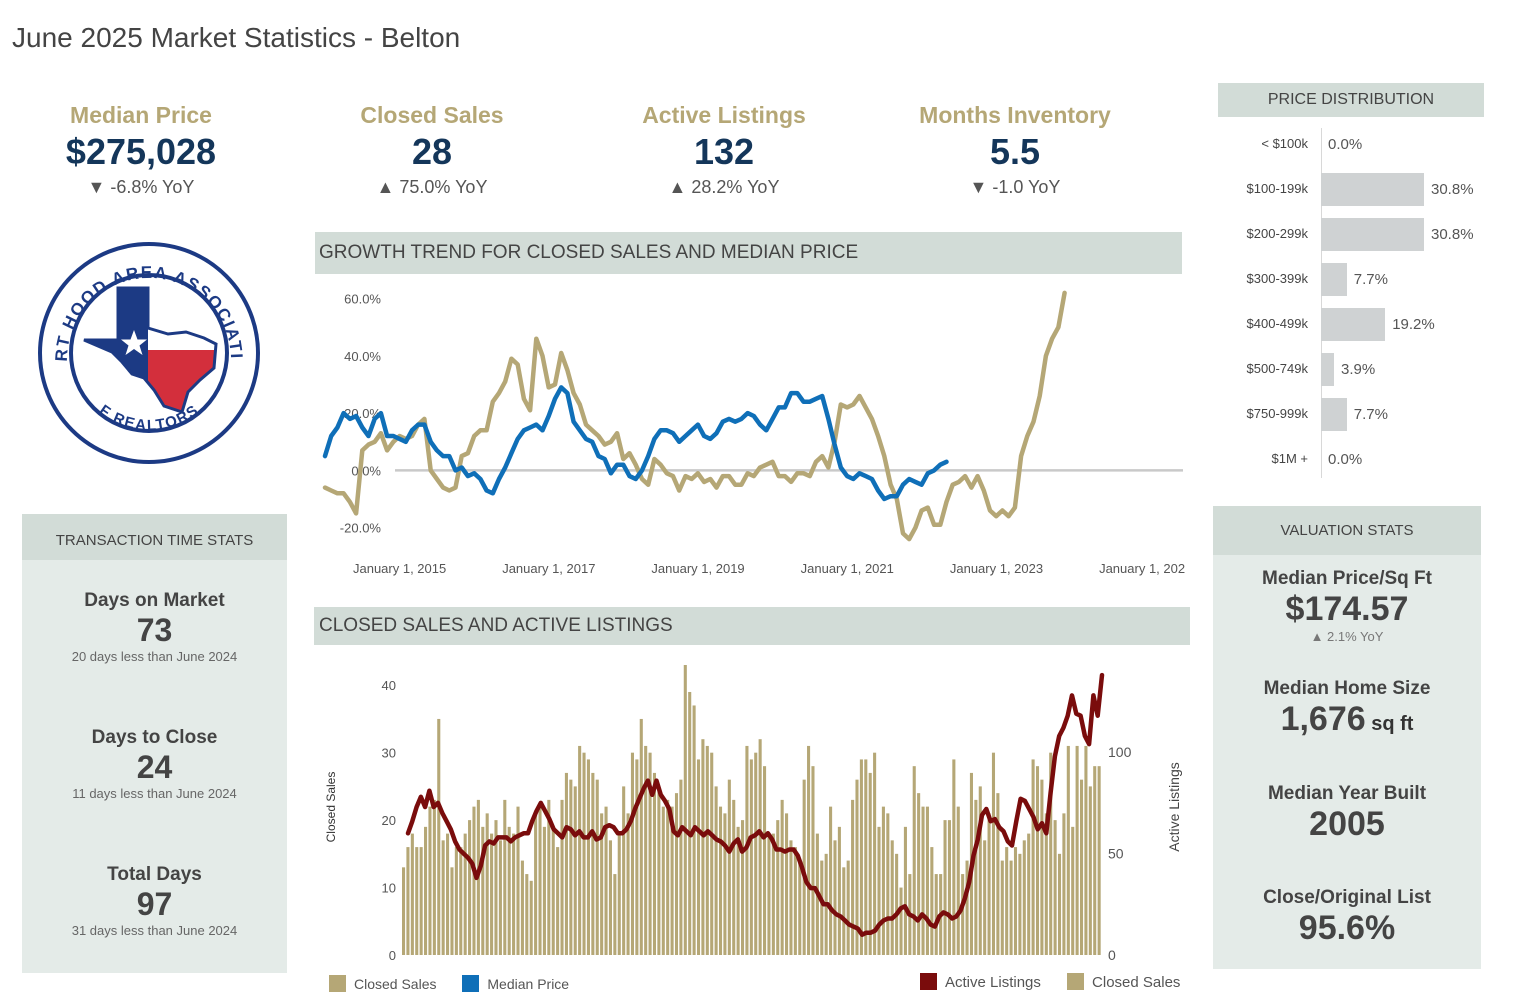 This screenshot has width=1522, height=1000. Describe the element at coordinates (134, 342) in the screenshot. I see `star-icon` at that location.